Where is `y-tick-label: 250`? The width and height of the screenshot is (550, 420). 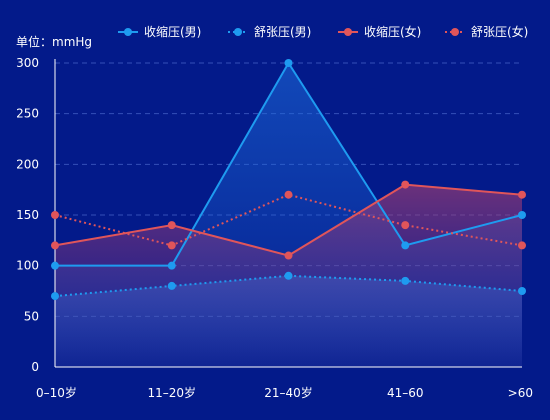 y-tick-label: 250 is located at coordinates (27, 114).